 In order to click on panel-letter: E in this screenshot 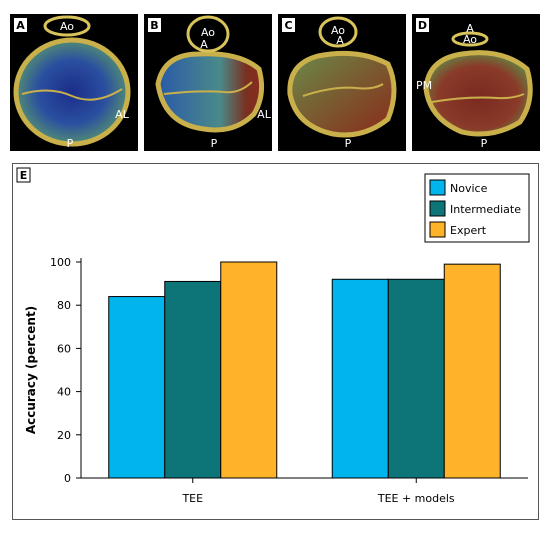, I will do `click(24, 175)`.